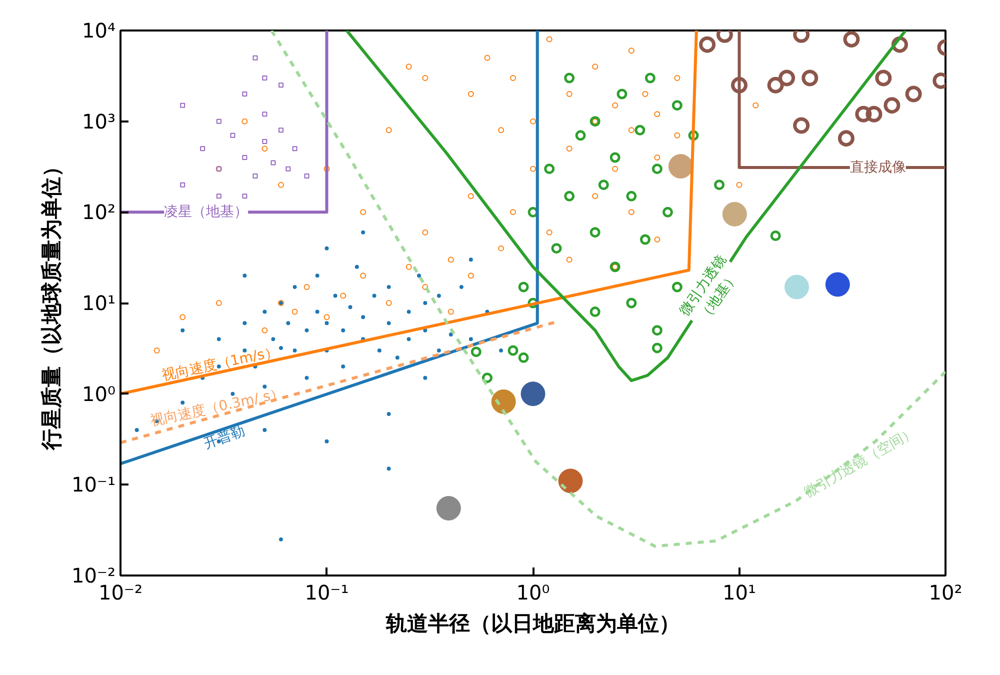 The image size is (1000, 675). I want to click on x-axis-title: 轨道半径（以日地距离为单位）, so click(532, 624).